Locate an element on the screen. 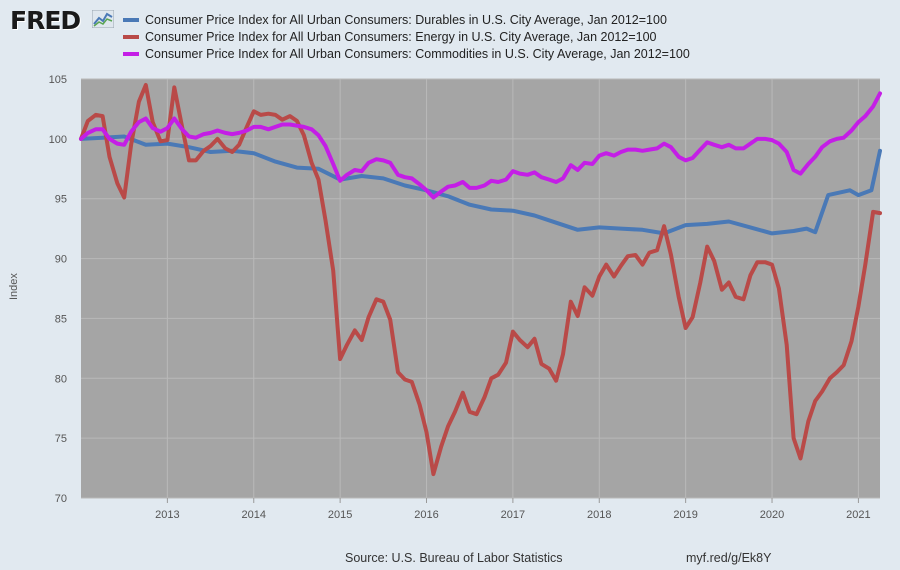 This screenshot has height=570, width=900. x-tick-label-2014: 2014 is located at coordinates (254, 515).